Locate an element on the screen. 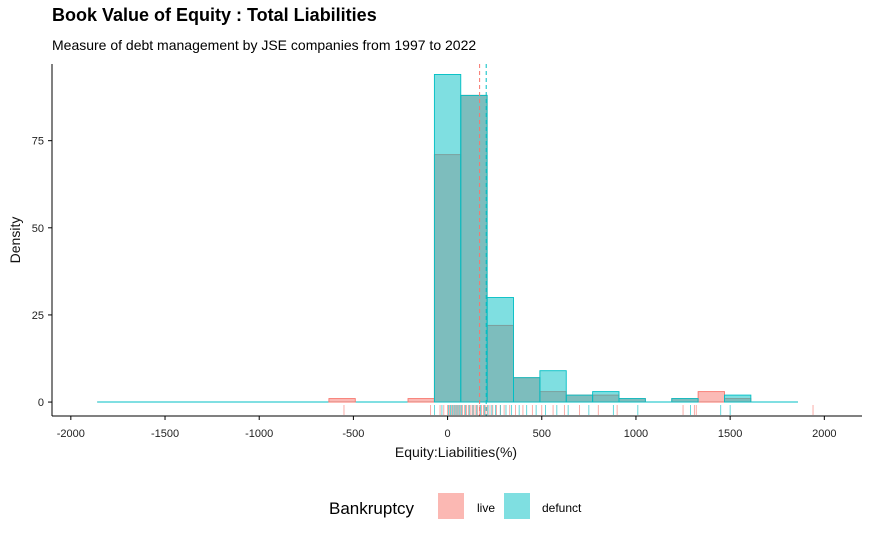 This screenshot has height=539, width=872. legend-key-live is located at coordinates (451, 506).